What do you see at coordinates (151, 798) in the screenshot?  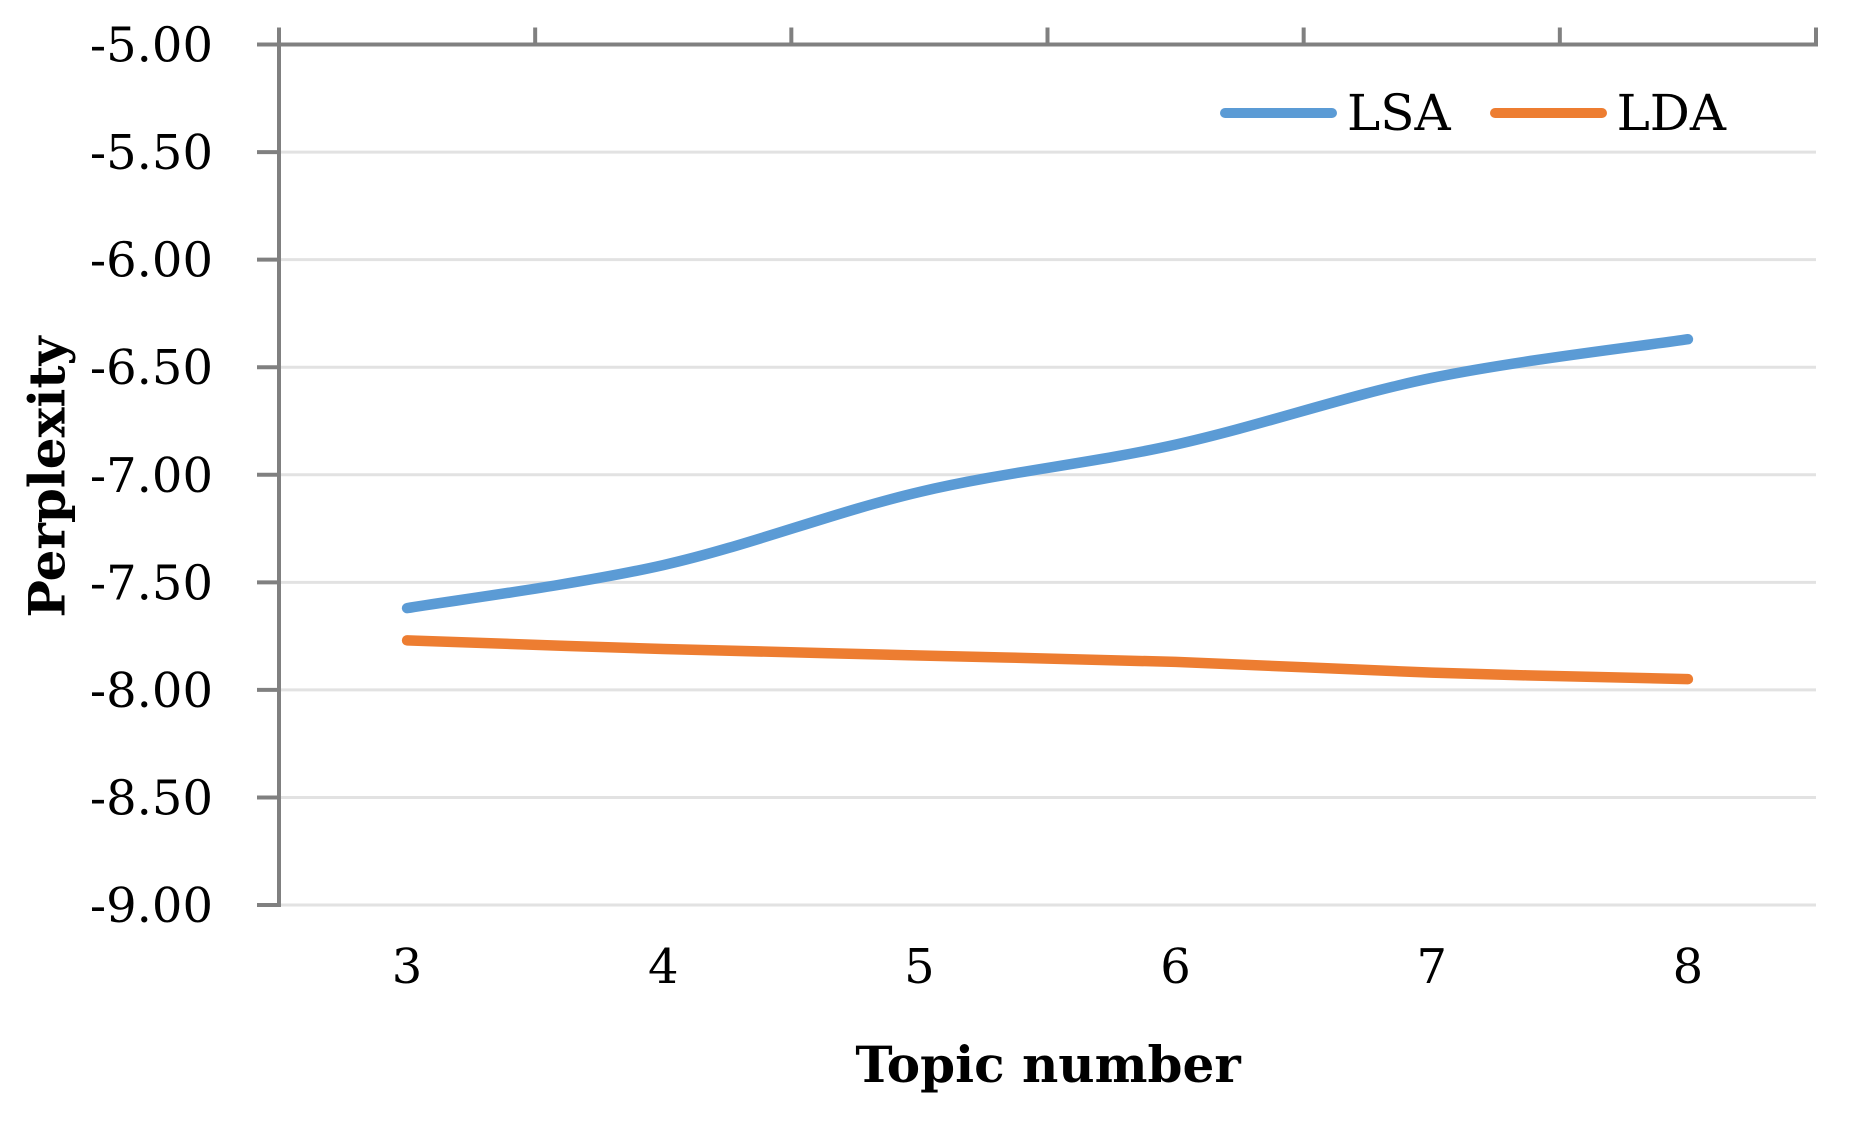 I see `y-tick-label: -8.50` at bounding box center [151, 798].